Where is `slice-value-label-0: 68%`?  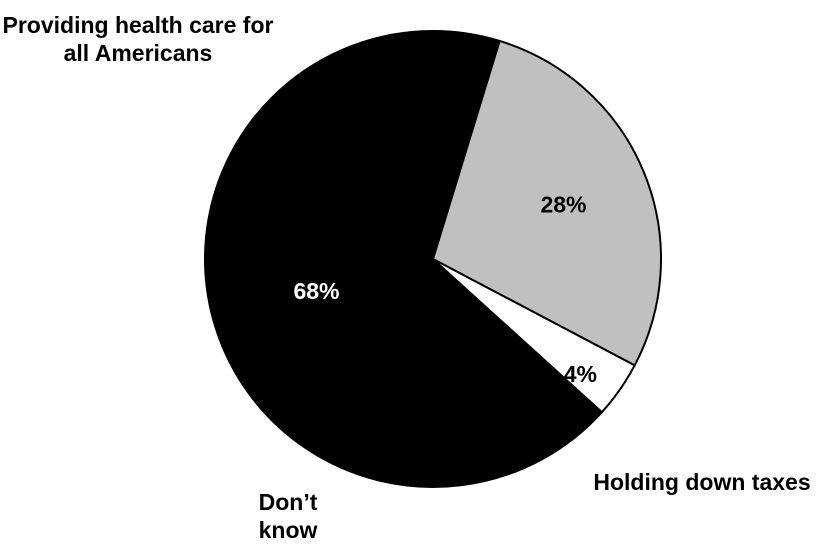
slice-value-label-0: 68% is located at coordinates (316, 291).